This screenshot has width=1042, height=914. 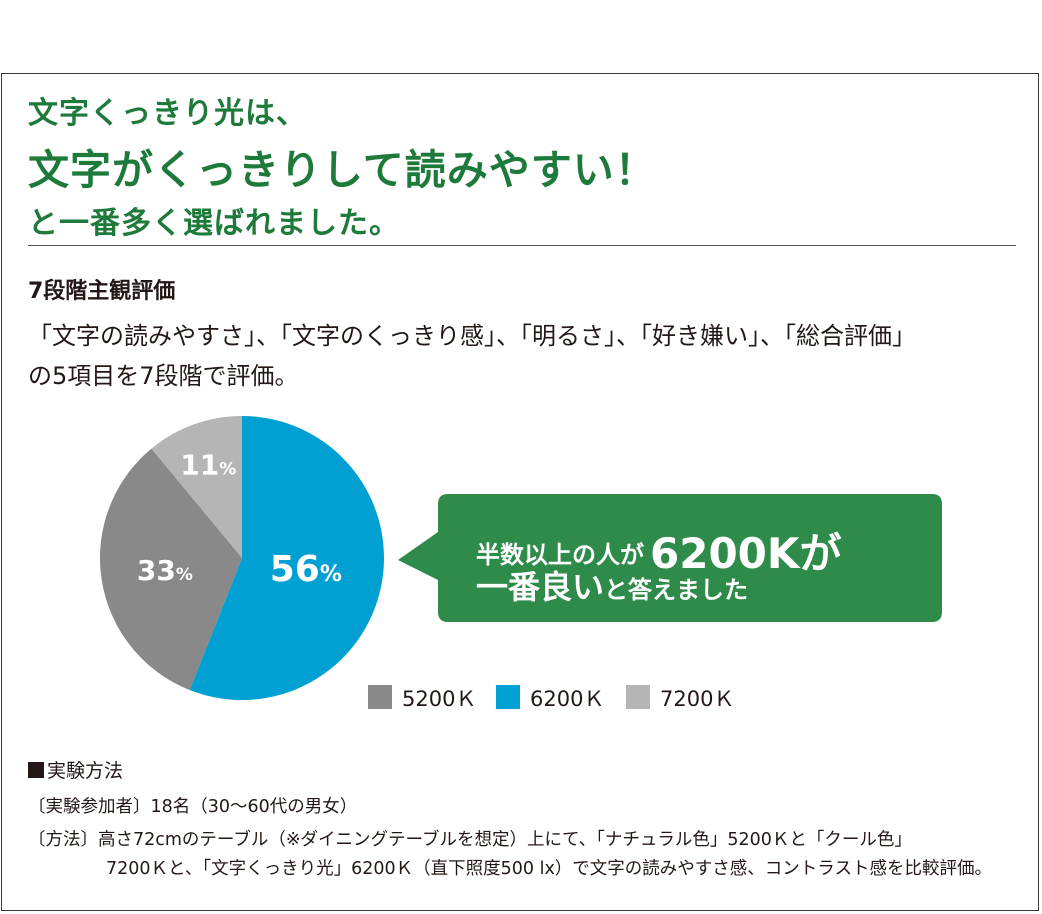 I want to click on headline-line-1: 文字くっきり光は、, so click(x=167, y=113).